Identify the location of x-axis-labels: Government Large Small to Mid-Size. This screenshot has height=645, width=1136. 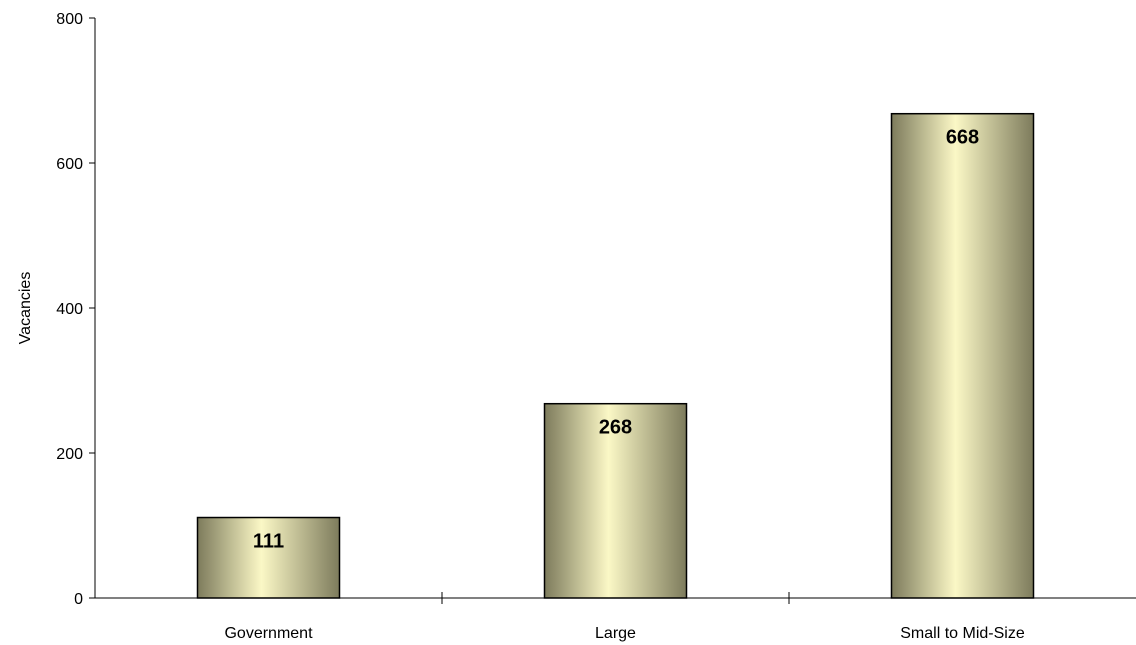
(624, 633).